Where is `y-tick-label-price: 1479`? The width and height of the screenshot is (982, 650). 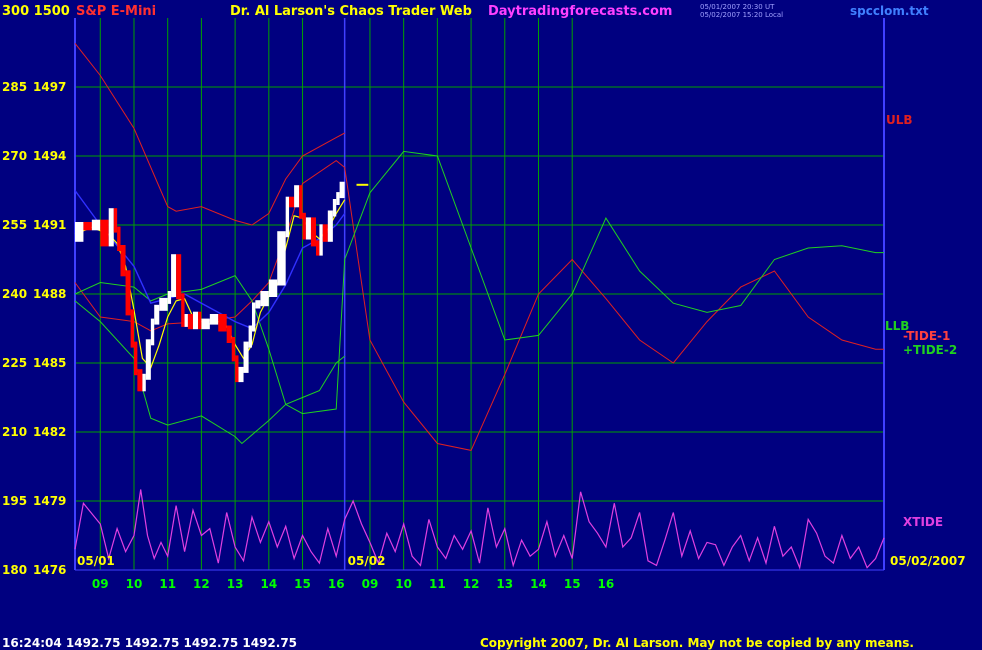
y-tick-label-price: 1479 is located at coordinates (49, 501).